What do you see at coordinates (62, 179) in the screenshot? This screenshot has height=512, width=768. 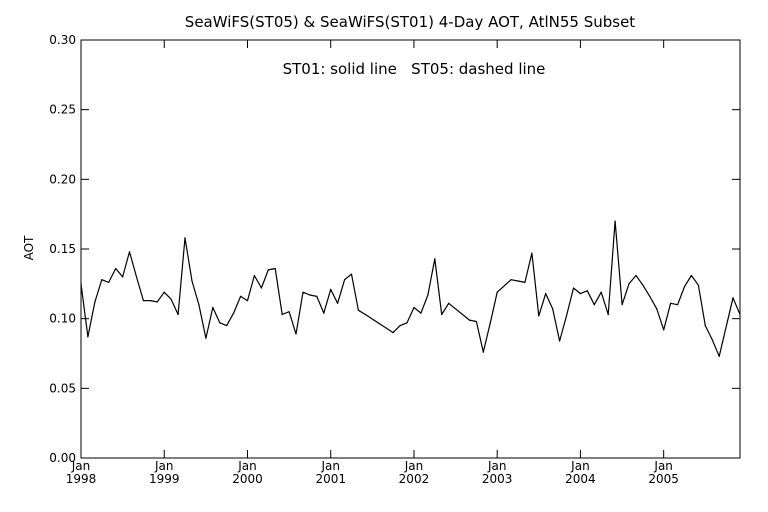 I see `y-tick-label: 0.20` at bounding box center [62, 179].